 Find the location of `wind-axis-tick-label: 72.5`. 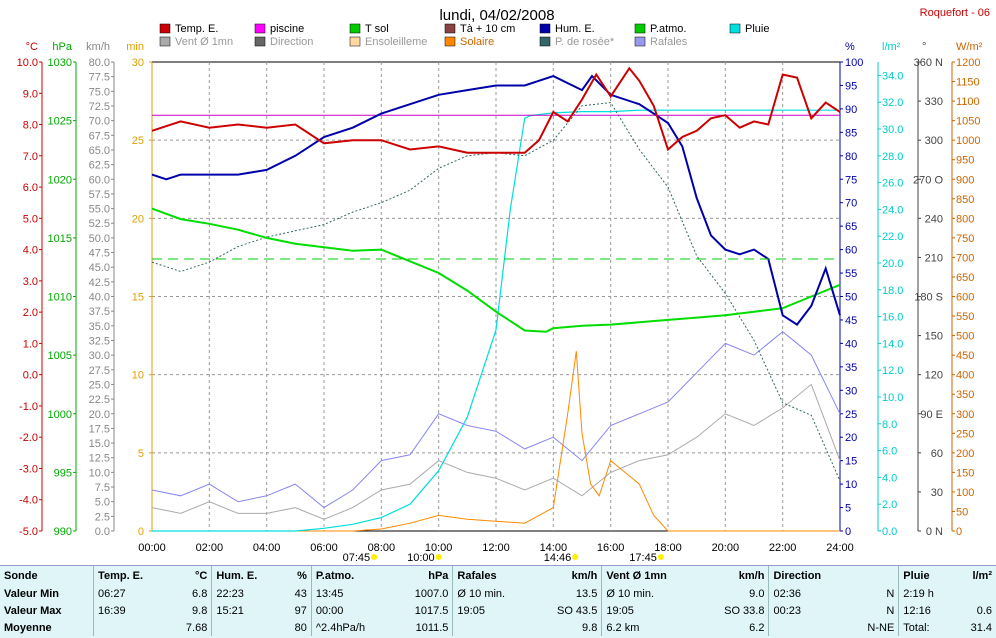

wind-axis-tick-label: 72.5 is located at coordinates (99, 107).